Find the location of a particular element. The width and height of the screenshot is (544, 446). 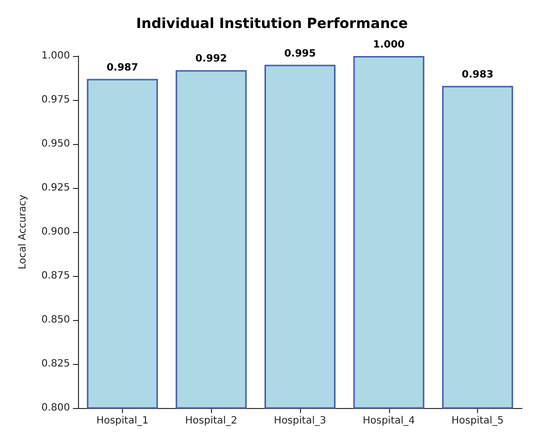

x-tick-label: Hospital_5 is located at coordinates (478, 421).